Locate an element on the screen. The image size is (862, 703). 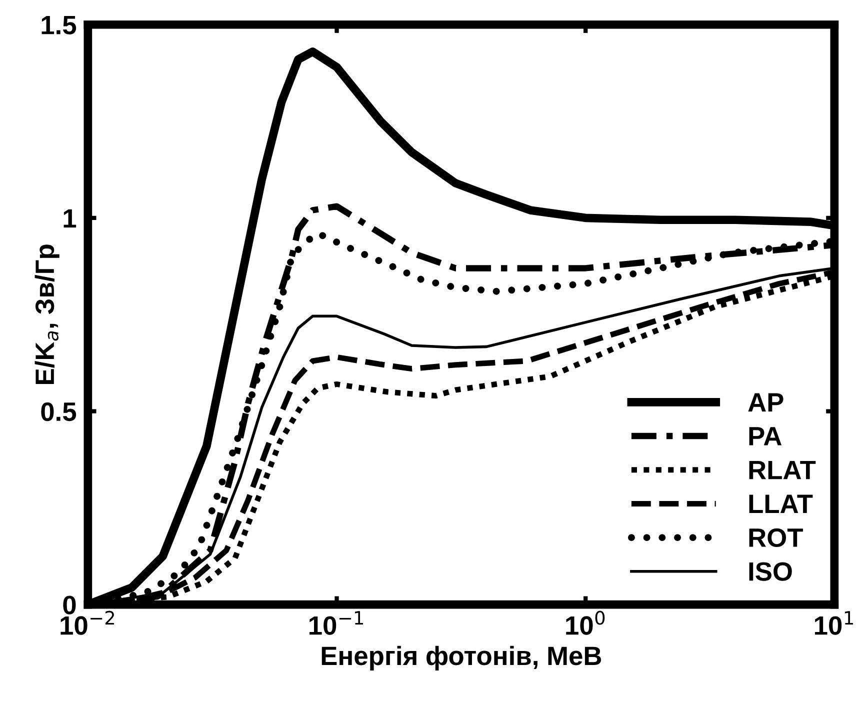
x-tick-label: 10$^{1}$ is located at coordinates (833, 623).